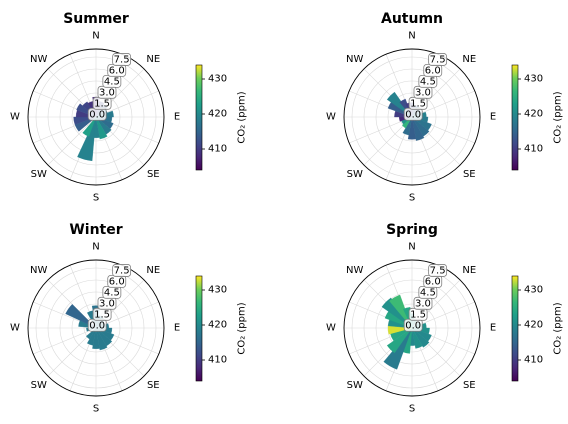  What do you see at coordinates (96, 19) in the screenshot?
I see `panel-title: Summer` at bounding box center [96, 19].